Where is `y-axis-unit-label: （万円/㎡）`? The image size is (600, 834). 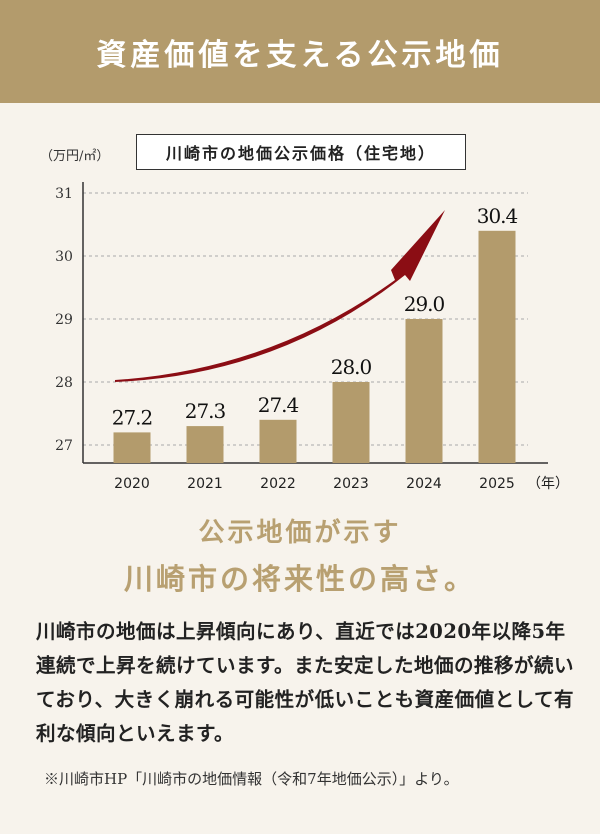
y-axis-unit-label: （万円/㎡） is located at coordinates (75, 156).